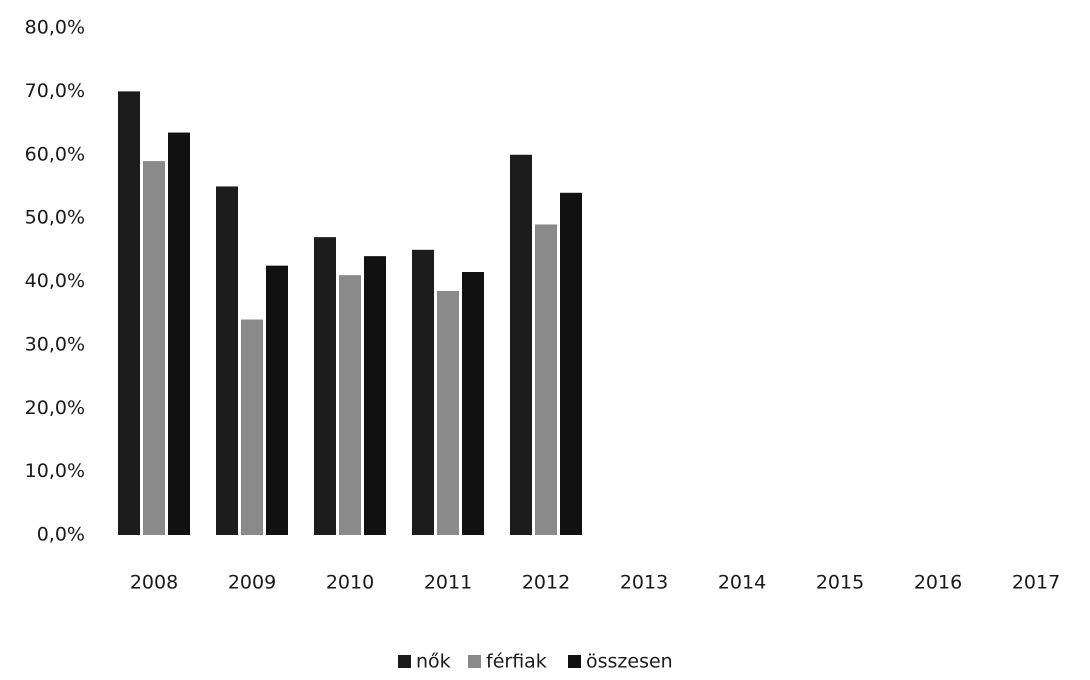 Image resolution: width=1090 pixels, height=680 pixels. Describe the element at coordinates (55, 344) in the screenshot. I see `y-tick-label: 30,0%` at that location.